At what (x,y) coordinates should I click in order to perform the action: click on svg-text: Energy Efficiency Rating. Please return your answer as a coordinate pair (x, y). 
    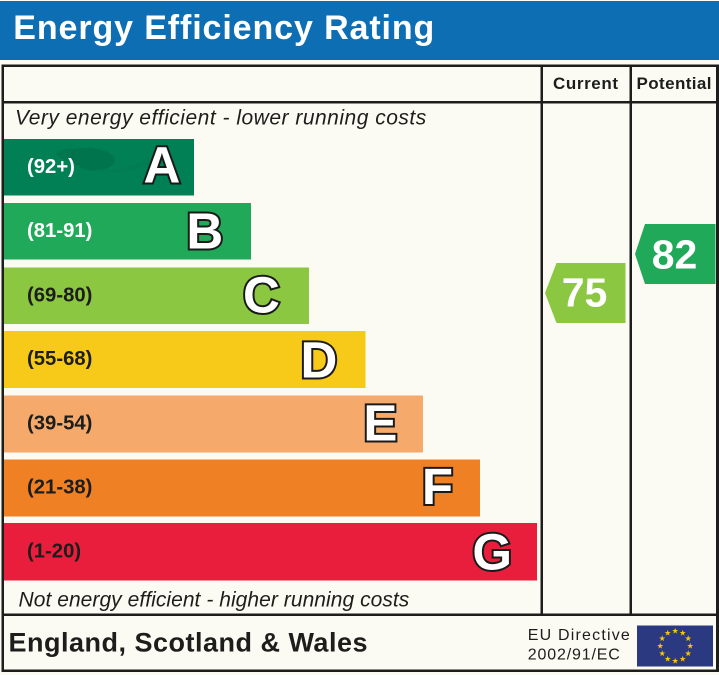
    Looking at the image, I should click on (223, 28).